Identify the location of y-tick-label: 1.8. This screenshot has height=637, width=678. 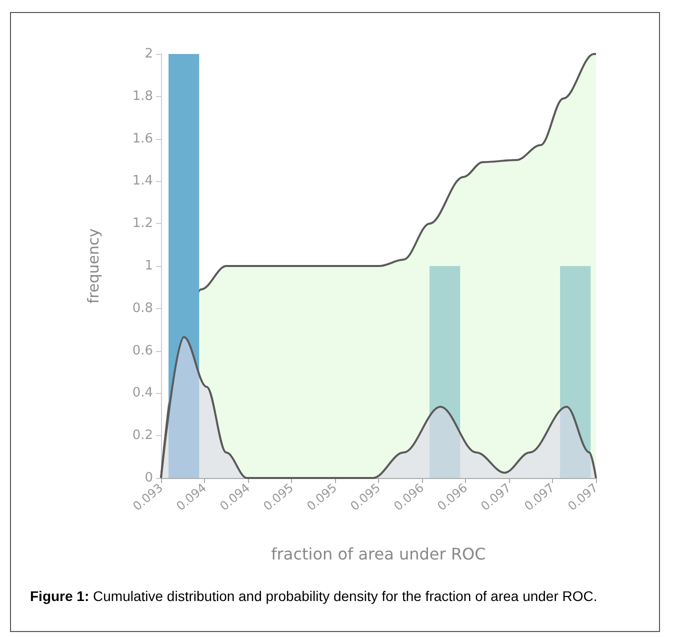
(142, 96).